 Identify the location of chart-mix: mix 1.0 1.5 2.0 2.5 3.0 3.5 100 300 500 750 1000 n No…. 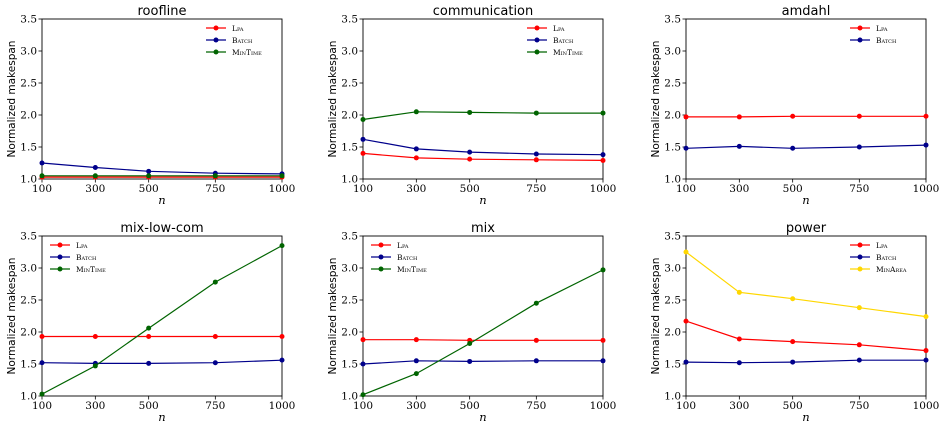
(471, 322).